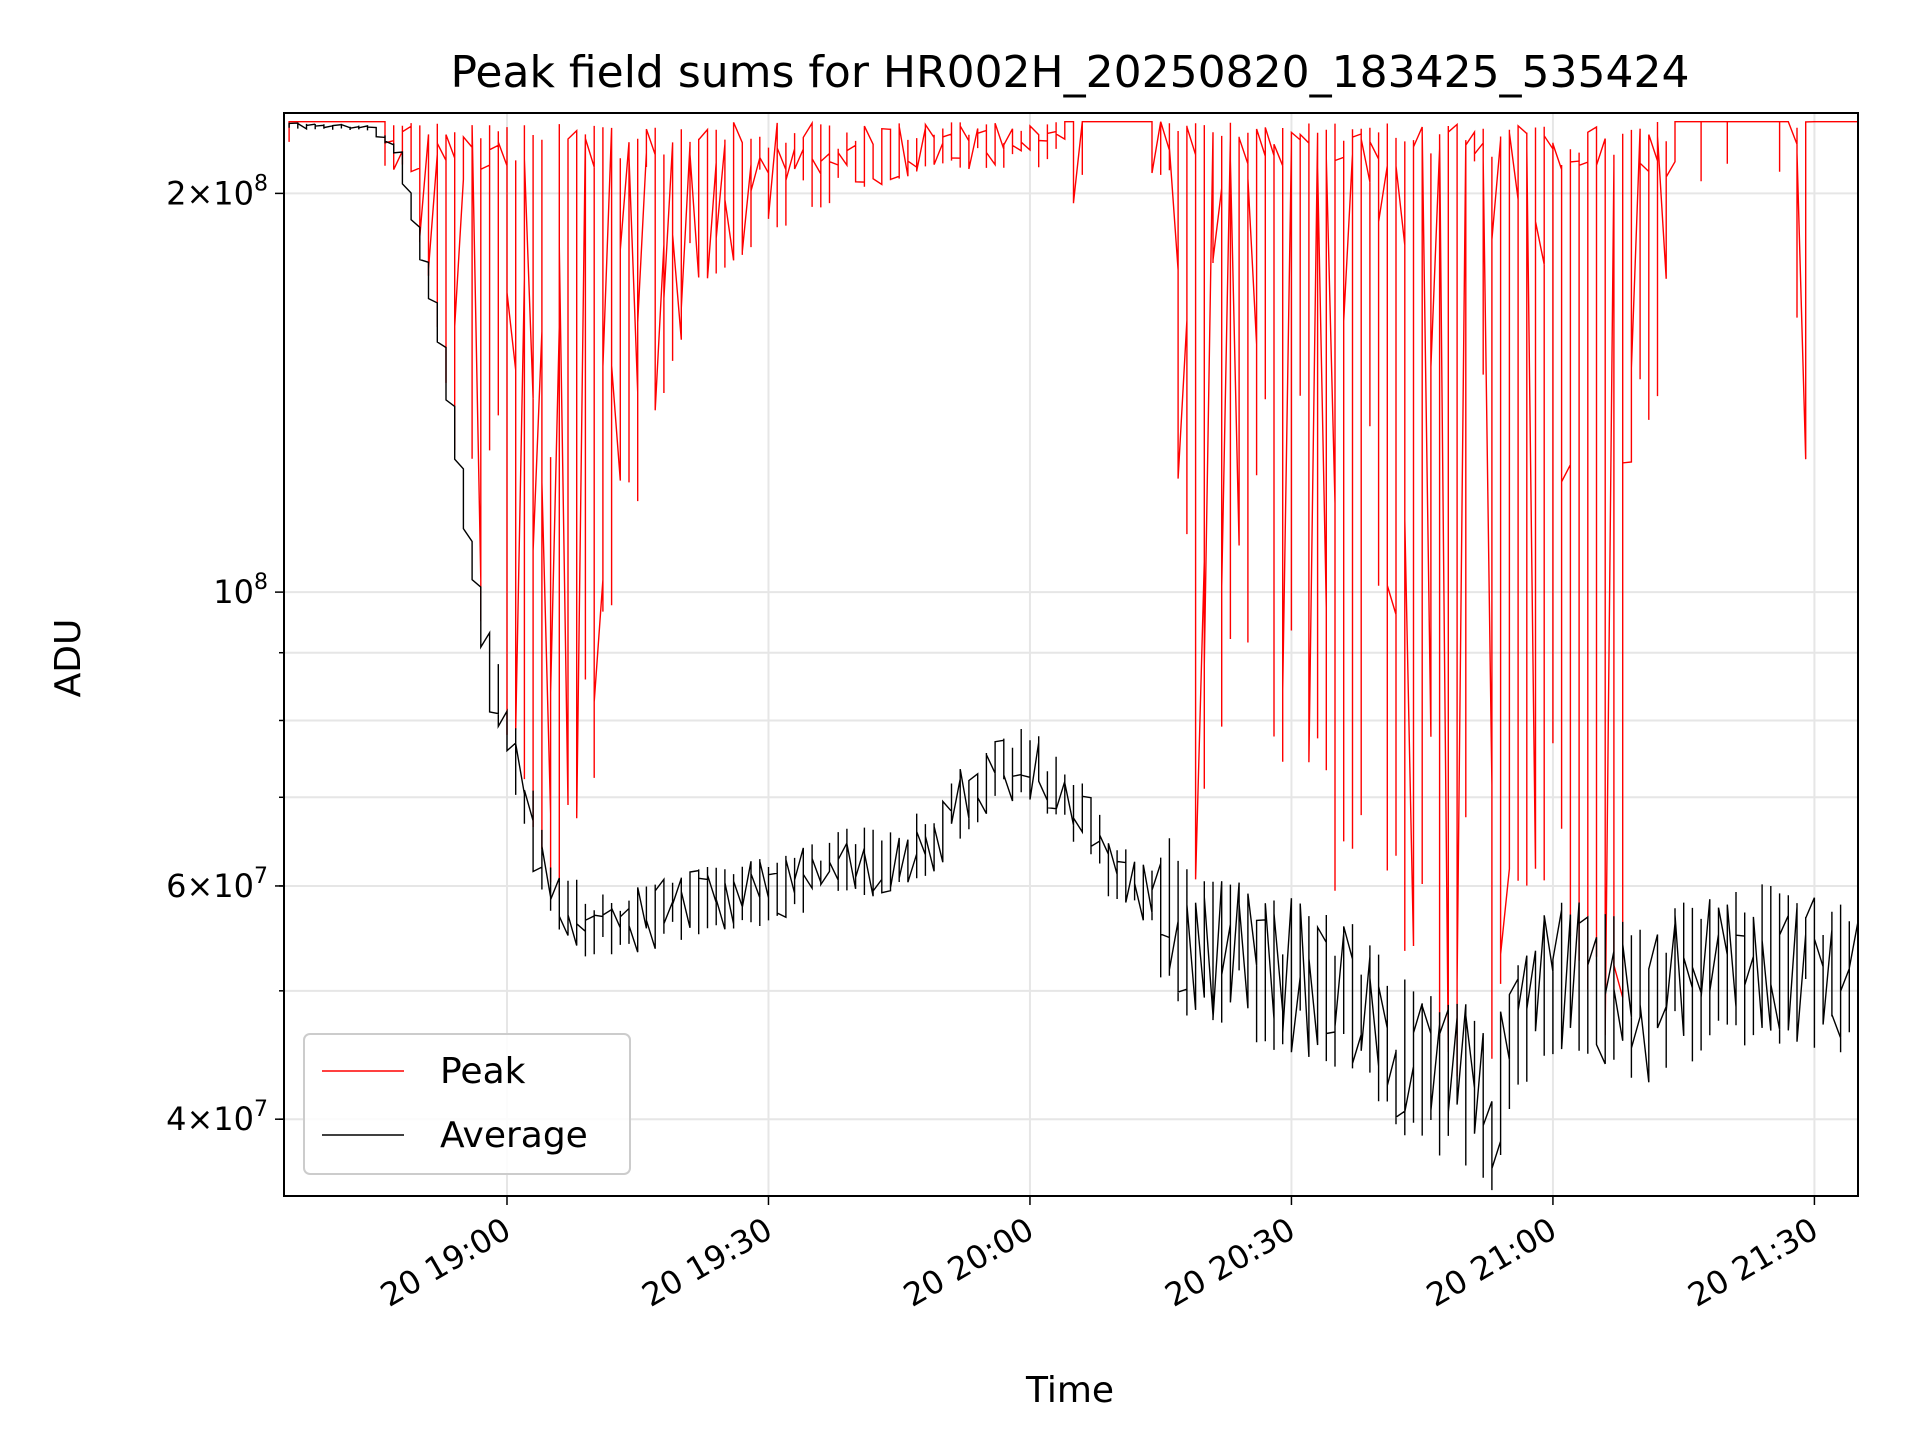 The height and width of the screenshot is (1440, 1920). What do you see at coordinates (225, 654) in the screenshot?
I see `y-axis-ticks: 4×107 6×107 108 2×108` at bounding box center [225, 654].